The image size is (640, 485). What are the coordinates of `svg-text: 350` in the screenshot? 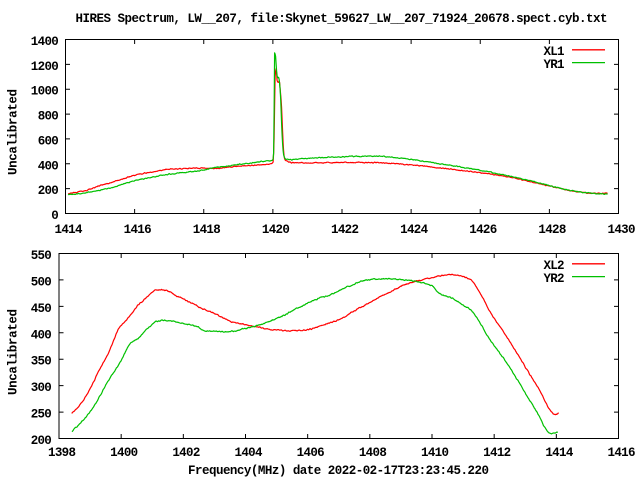 It's located at (41, 362).